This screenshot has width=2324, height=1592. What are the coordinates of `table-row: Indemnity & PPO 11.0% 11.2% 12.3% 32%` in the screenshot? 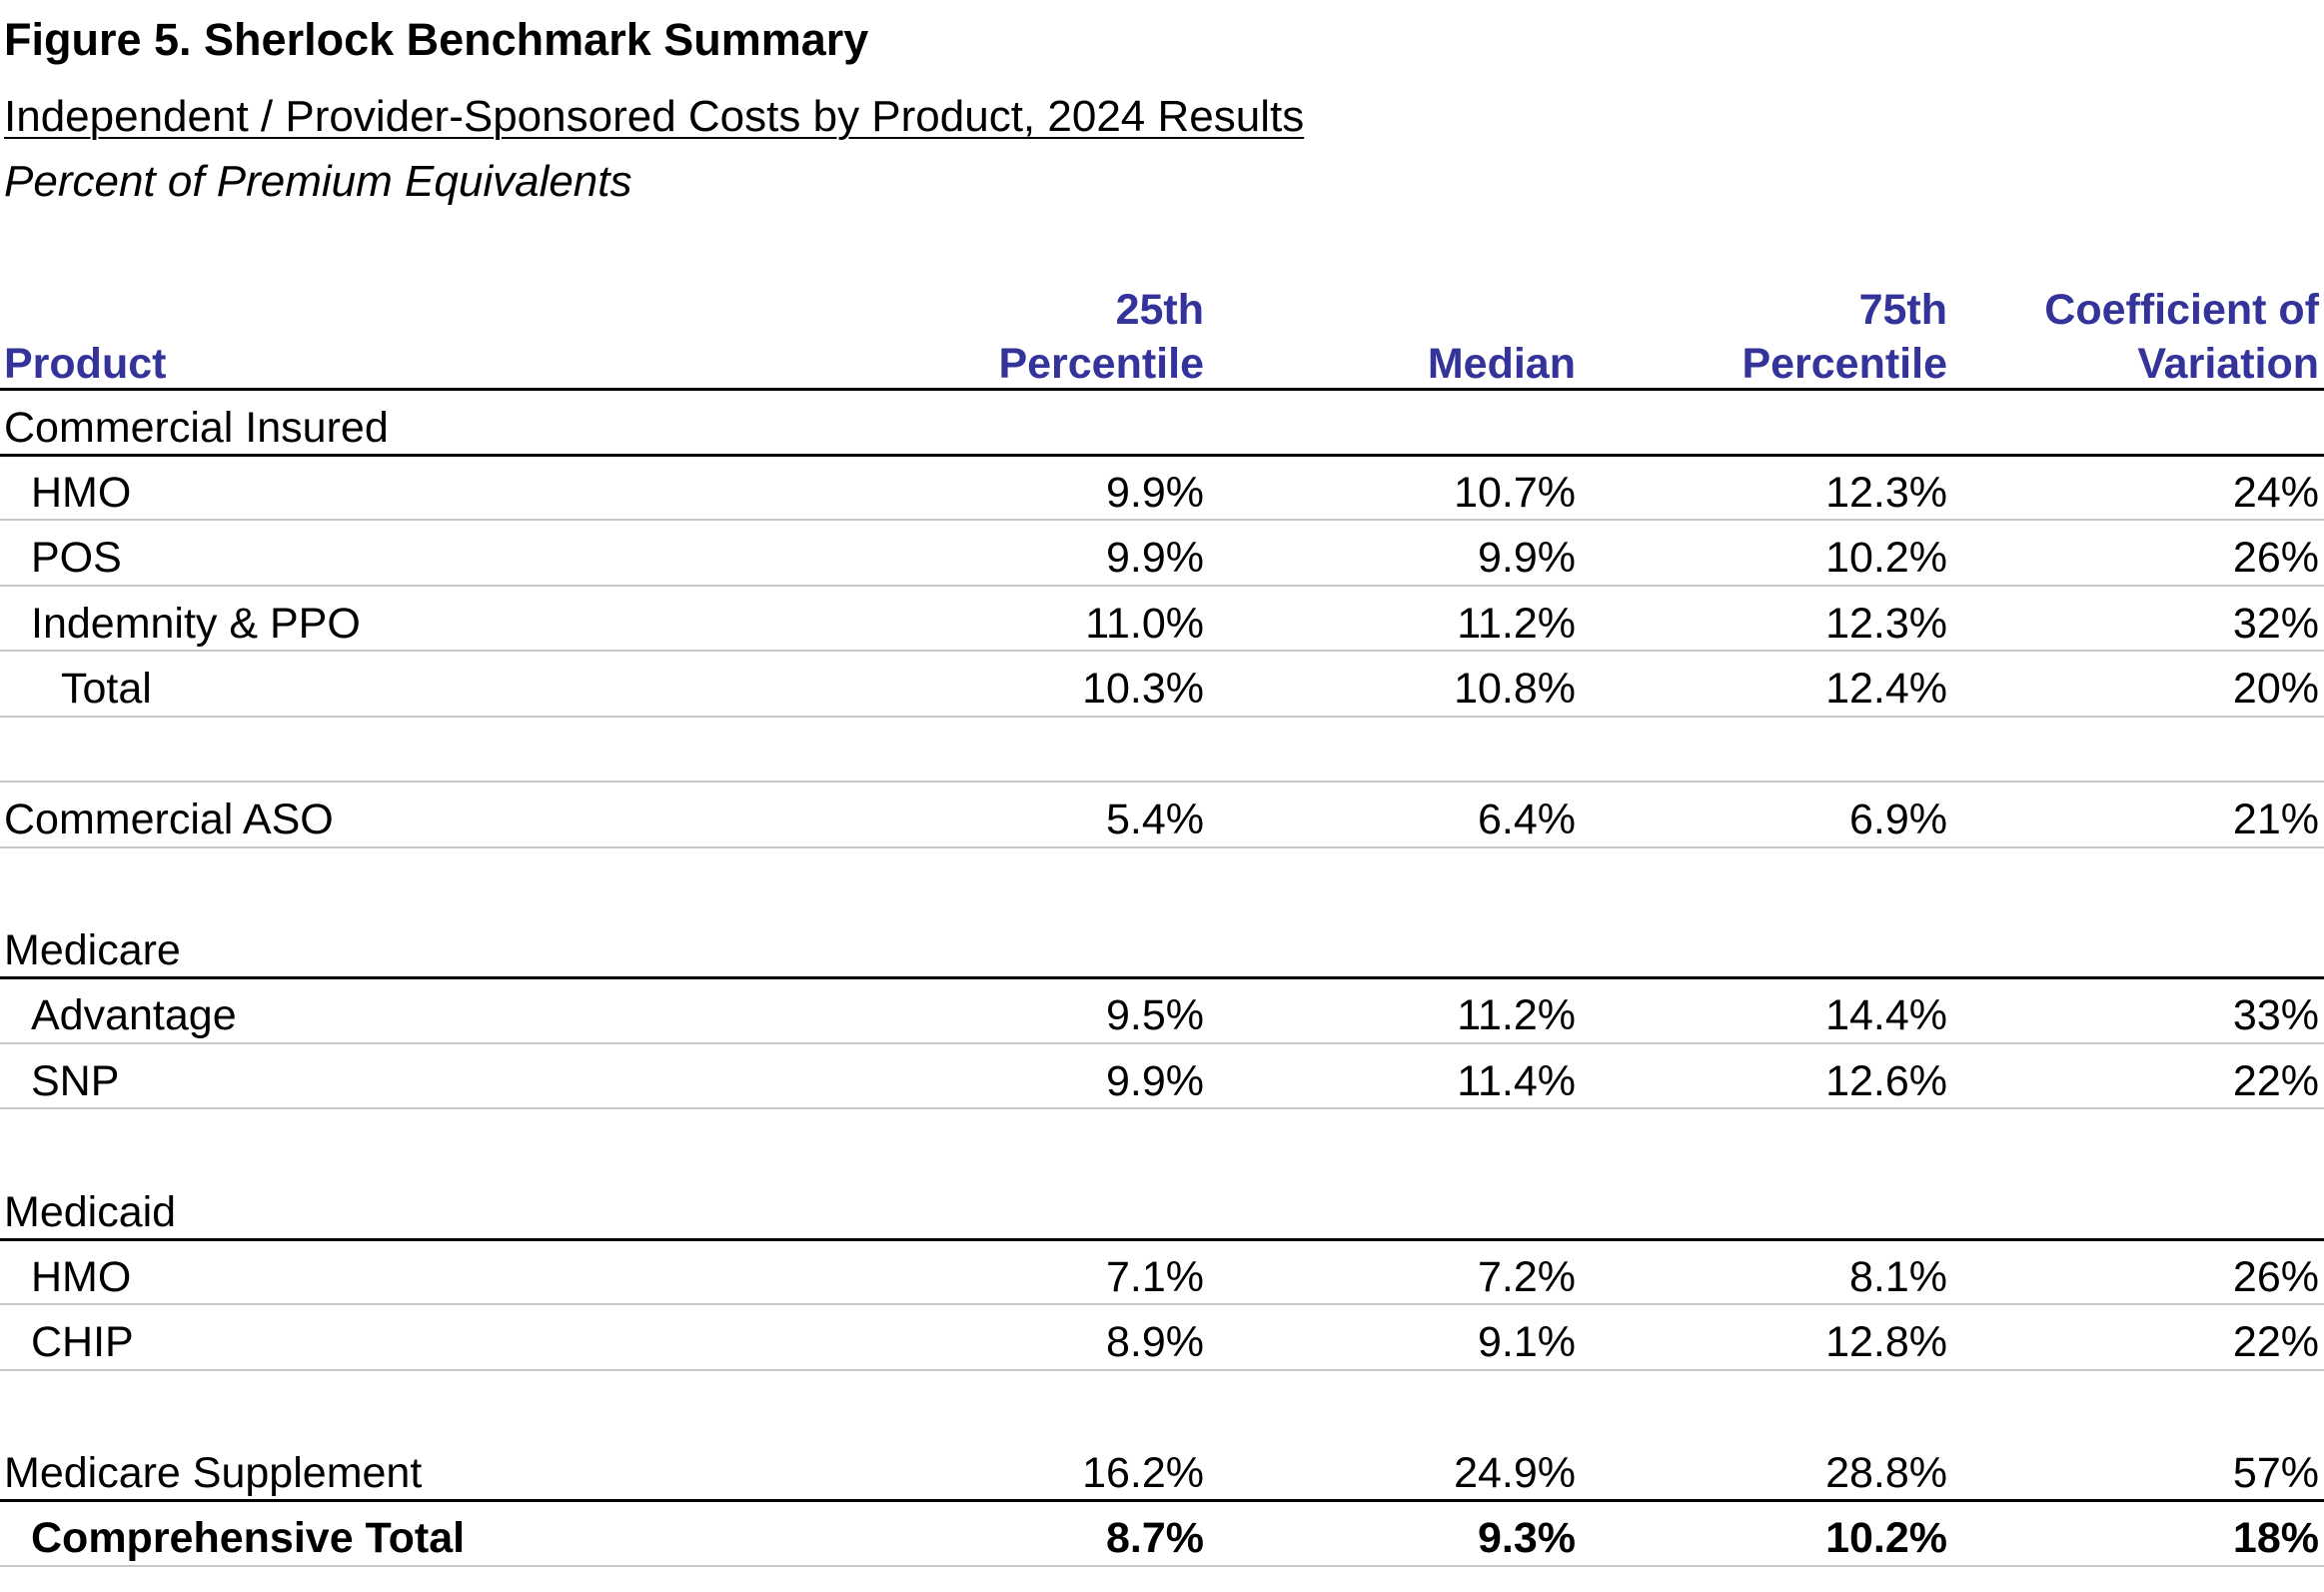 It's located at (1162, 624).